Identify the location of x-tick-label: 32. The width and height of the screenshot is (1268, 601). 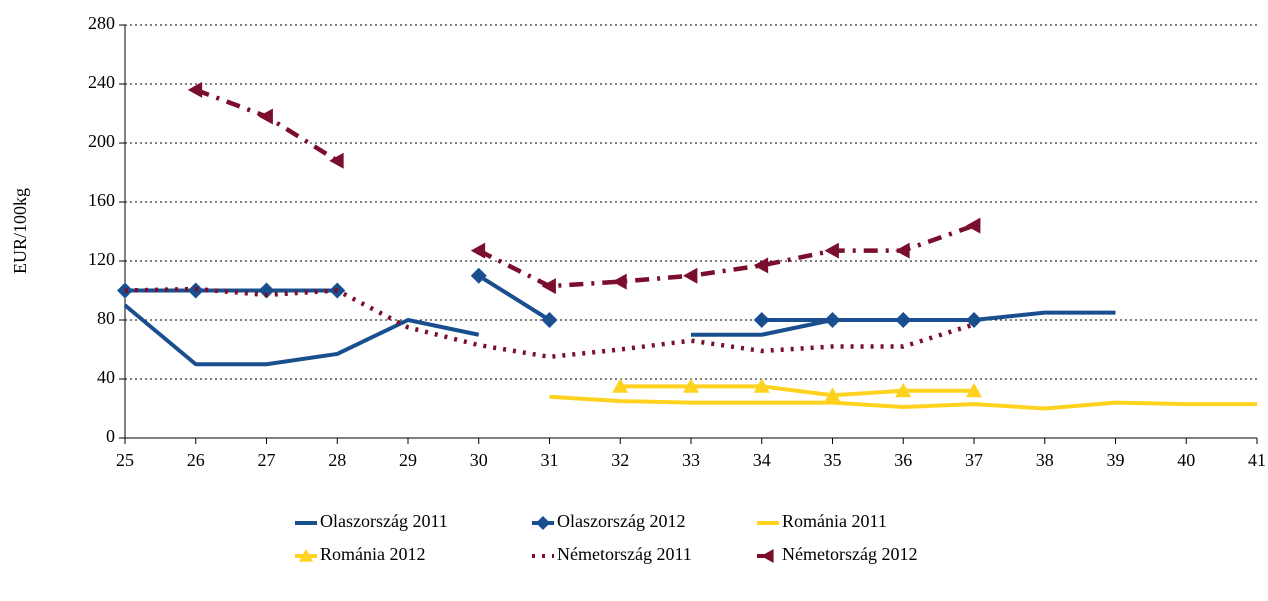
(620, 460).